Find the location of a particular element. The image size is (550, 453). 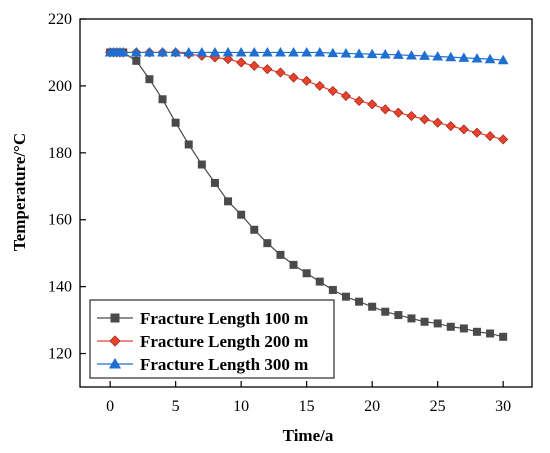

legend-label: Fracture Length 300 m is located at coordinates (224, 364).